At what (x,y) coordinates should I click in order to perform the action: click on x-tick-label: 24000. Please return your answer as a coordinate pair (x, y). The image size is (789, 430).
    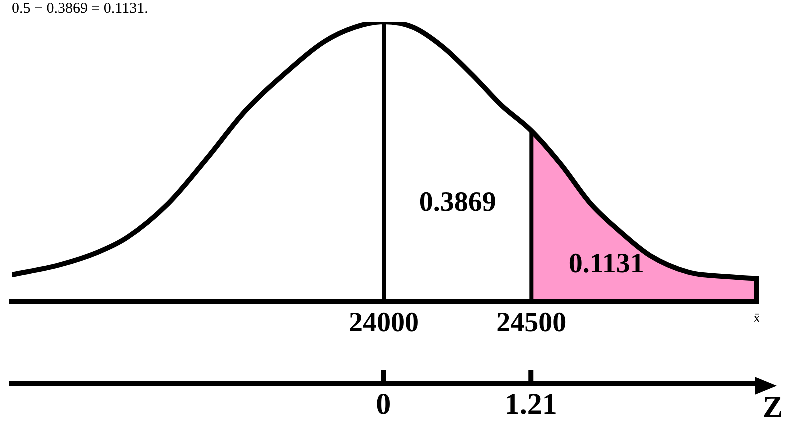
    Looking at the image, I should click on (384, 323).